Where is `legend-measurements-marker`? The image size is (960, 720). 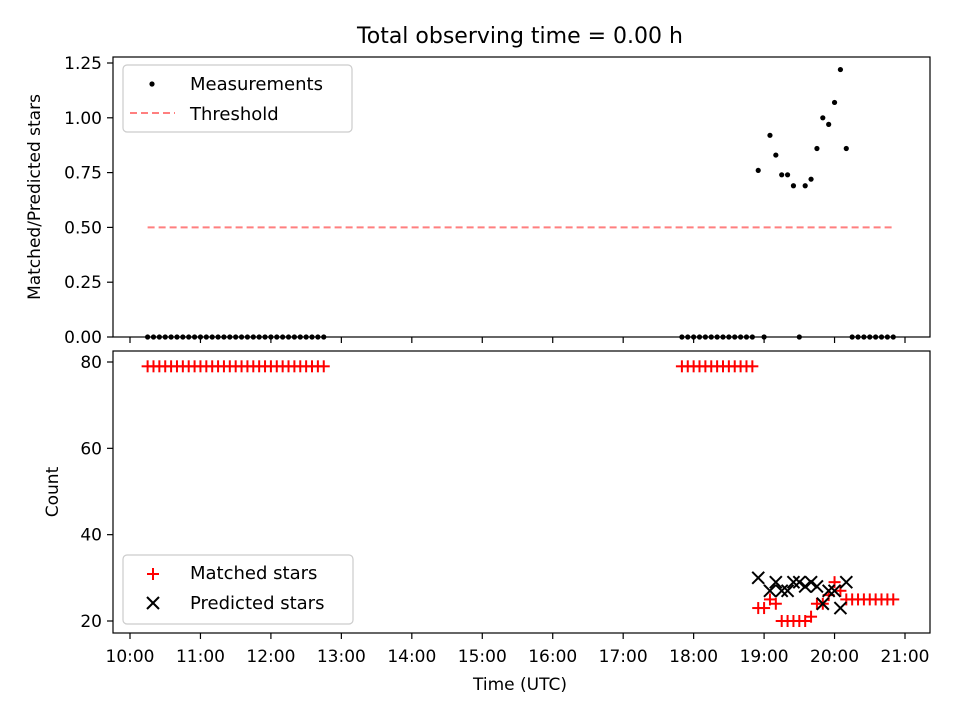 legend-measurements-marker is located at coordinates (152, 84).